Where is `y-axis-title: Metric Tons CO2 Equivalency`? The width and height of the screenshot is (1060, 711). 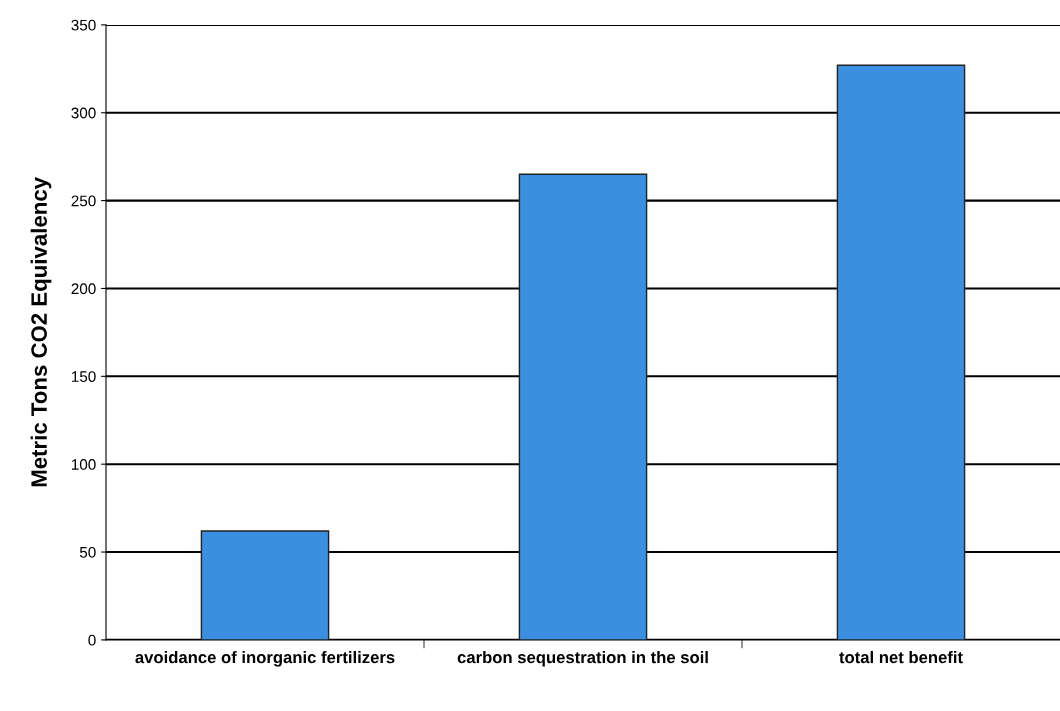 y-axis-title: Metric Tons CO2 Equivalency is located at coordinates (41, 332).